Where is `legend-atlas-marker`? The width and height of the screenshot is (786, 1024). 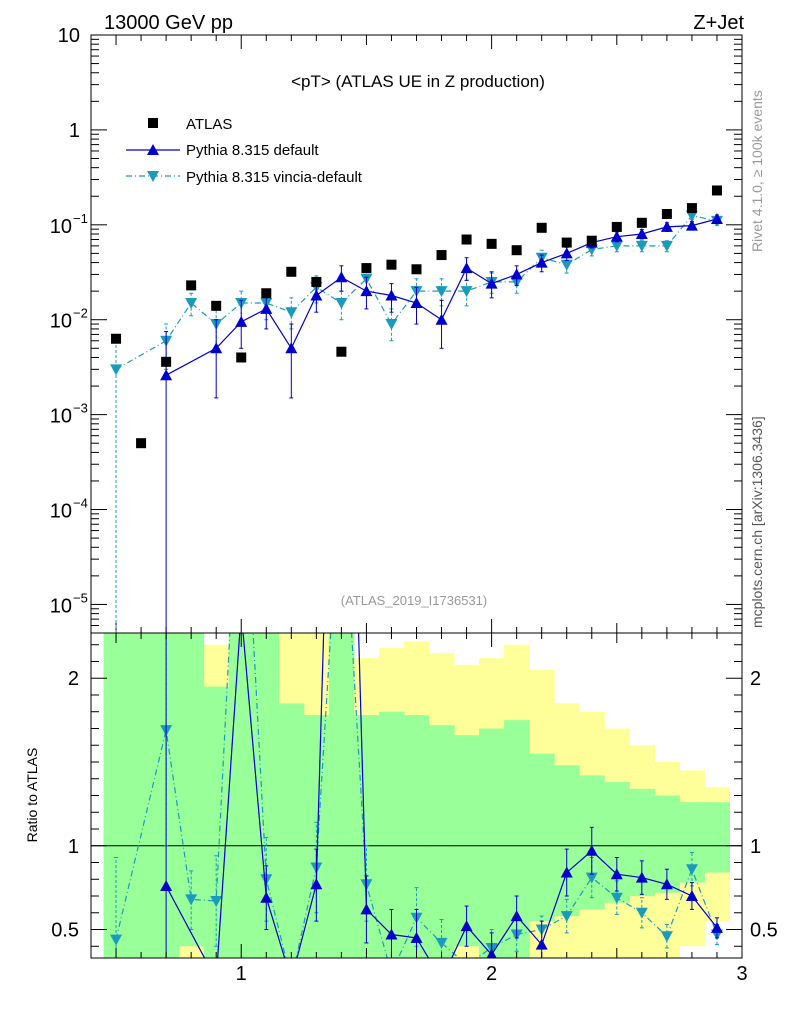
legend-atlas-marker is located at coordinates (153, 123).